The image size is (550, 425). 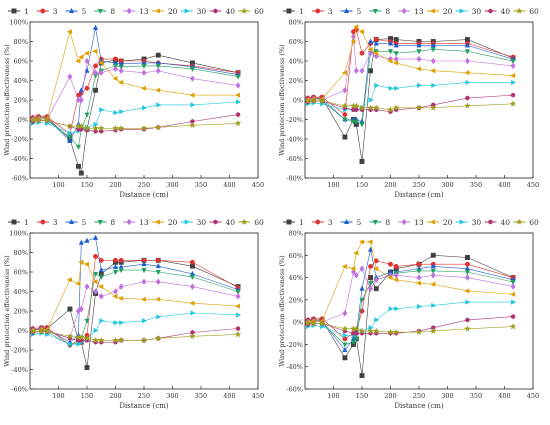 What do you see at coordinates (294, 179) in the screenshot?
I see `y-tick-label: -80%` at bounding box center [294, 179].